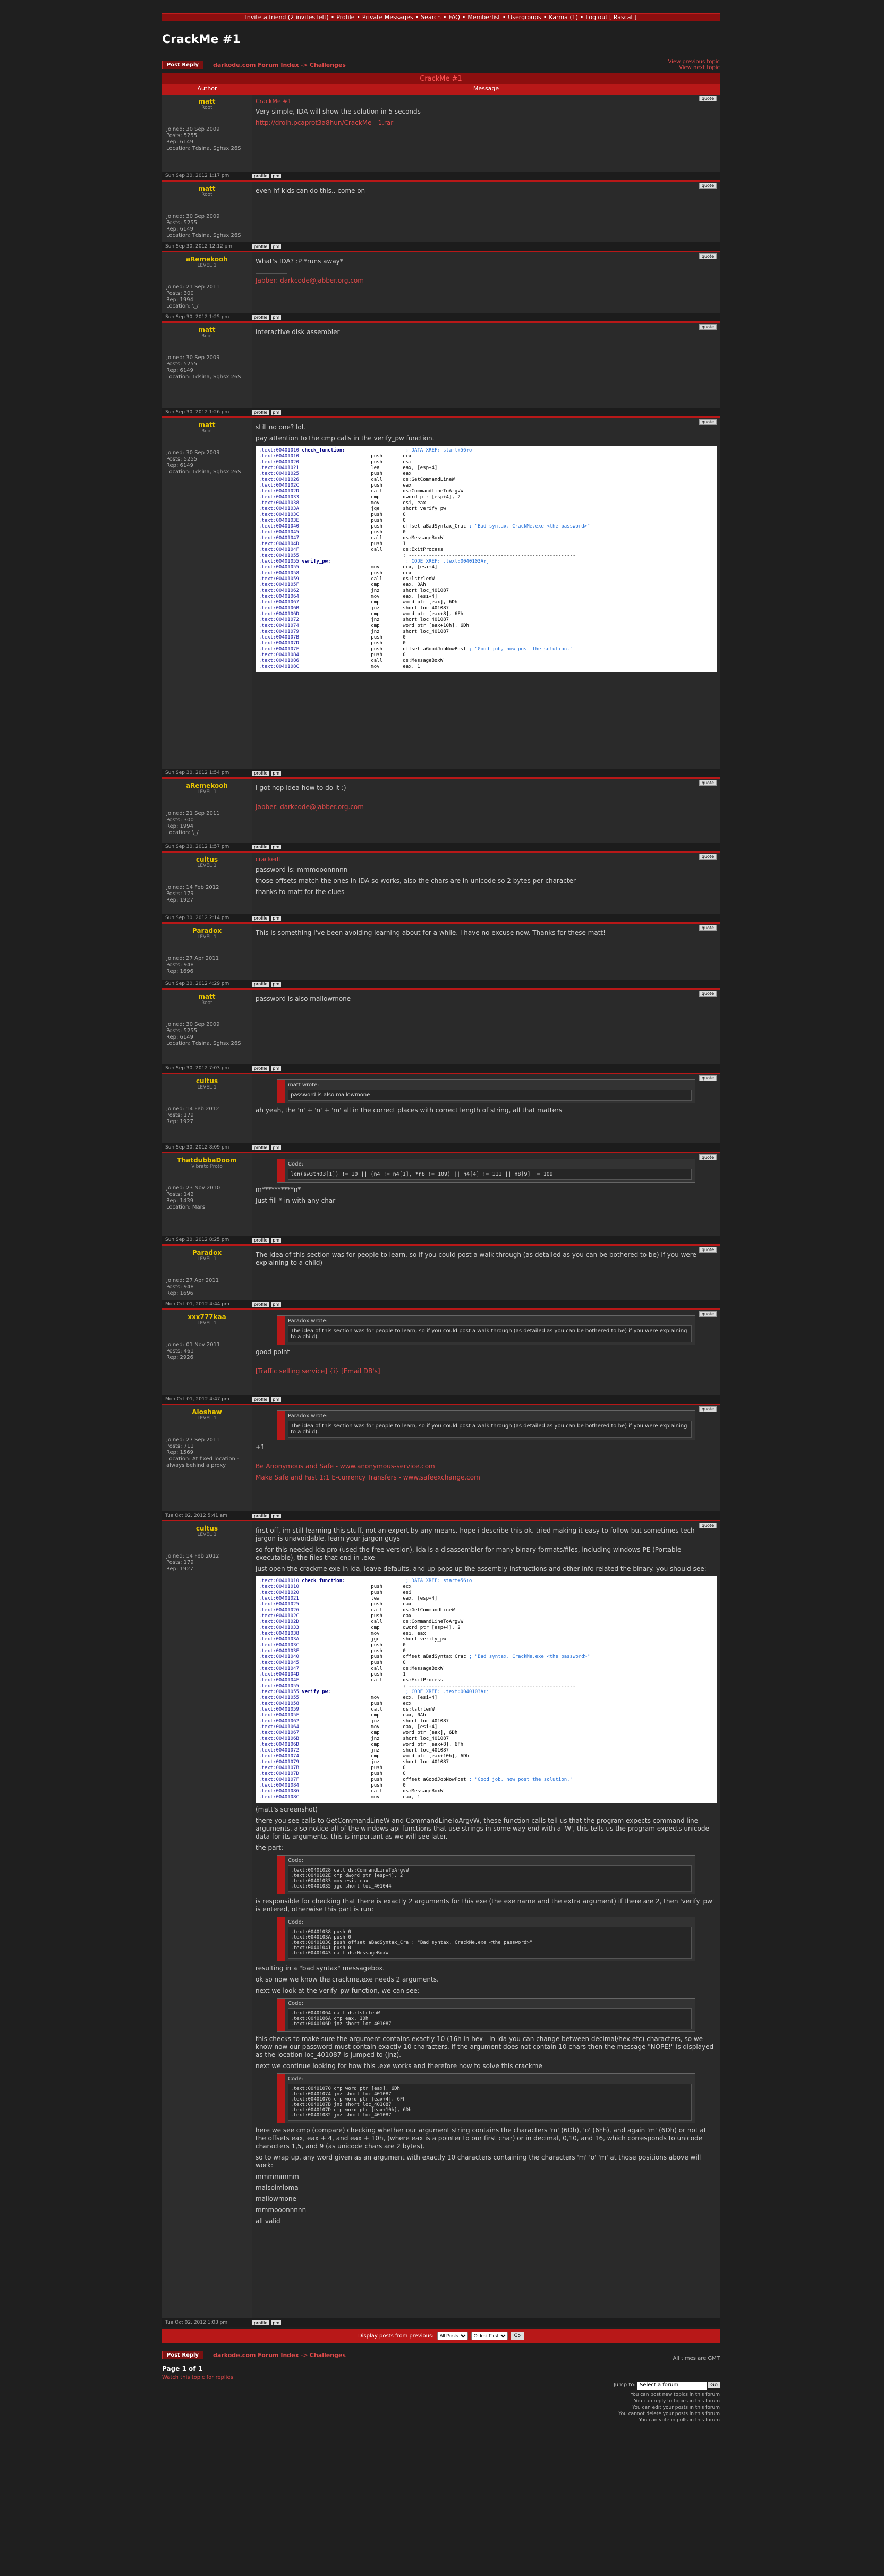  Describe the element at coordinates (207, 1317) in the screenshot. I see `author-username: xxx777kaa` at that location.